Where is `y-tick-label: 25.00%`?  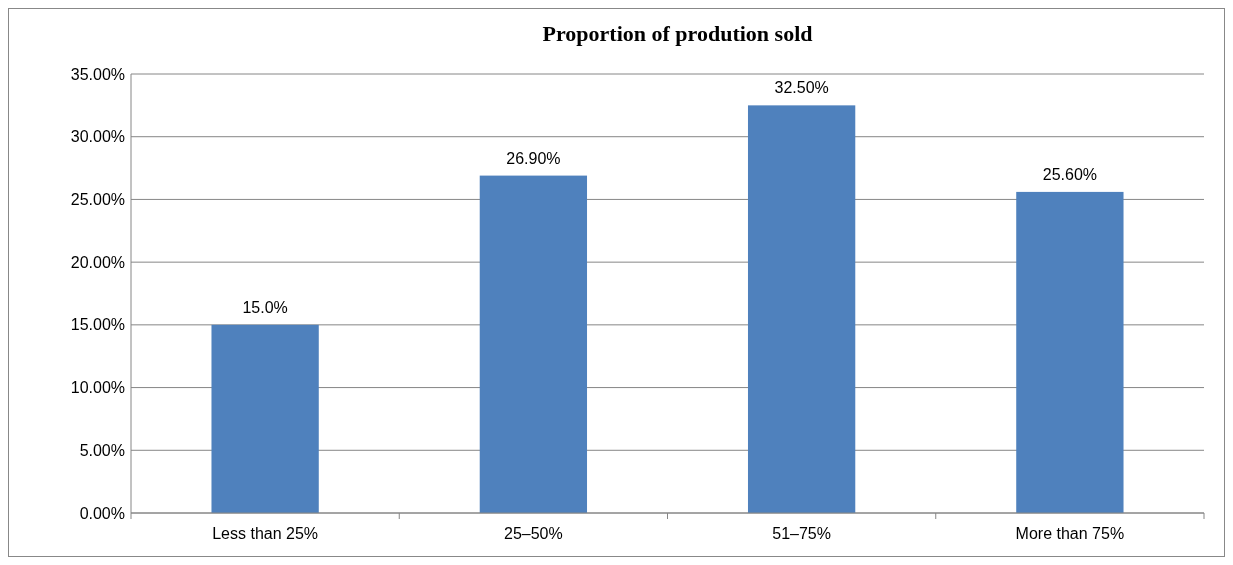
y-tick-label: 25.00% is located at coordinates (97, 200).